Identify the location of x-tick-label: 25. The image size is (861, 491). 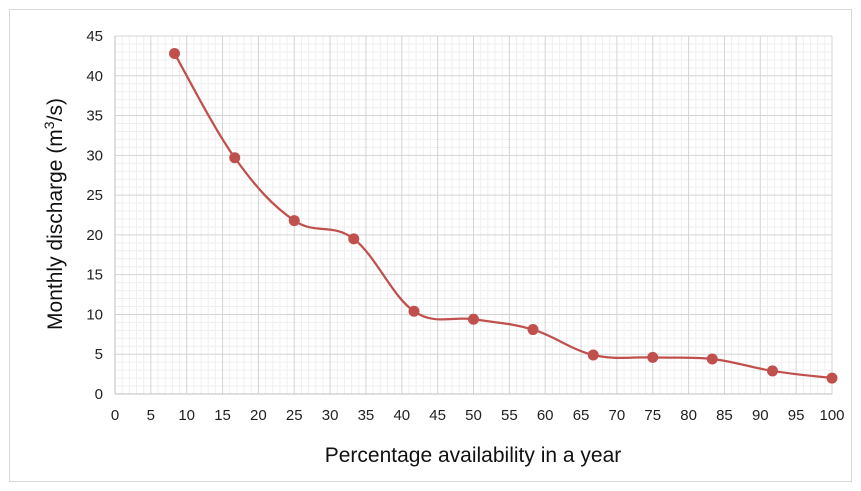
(294, 415).